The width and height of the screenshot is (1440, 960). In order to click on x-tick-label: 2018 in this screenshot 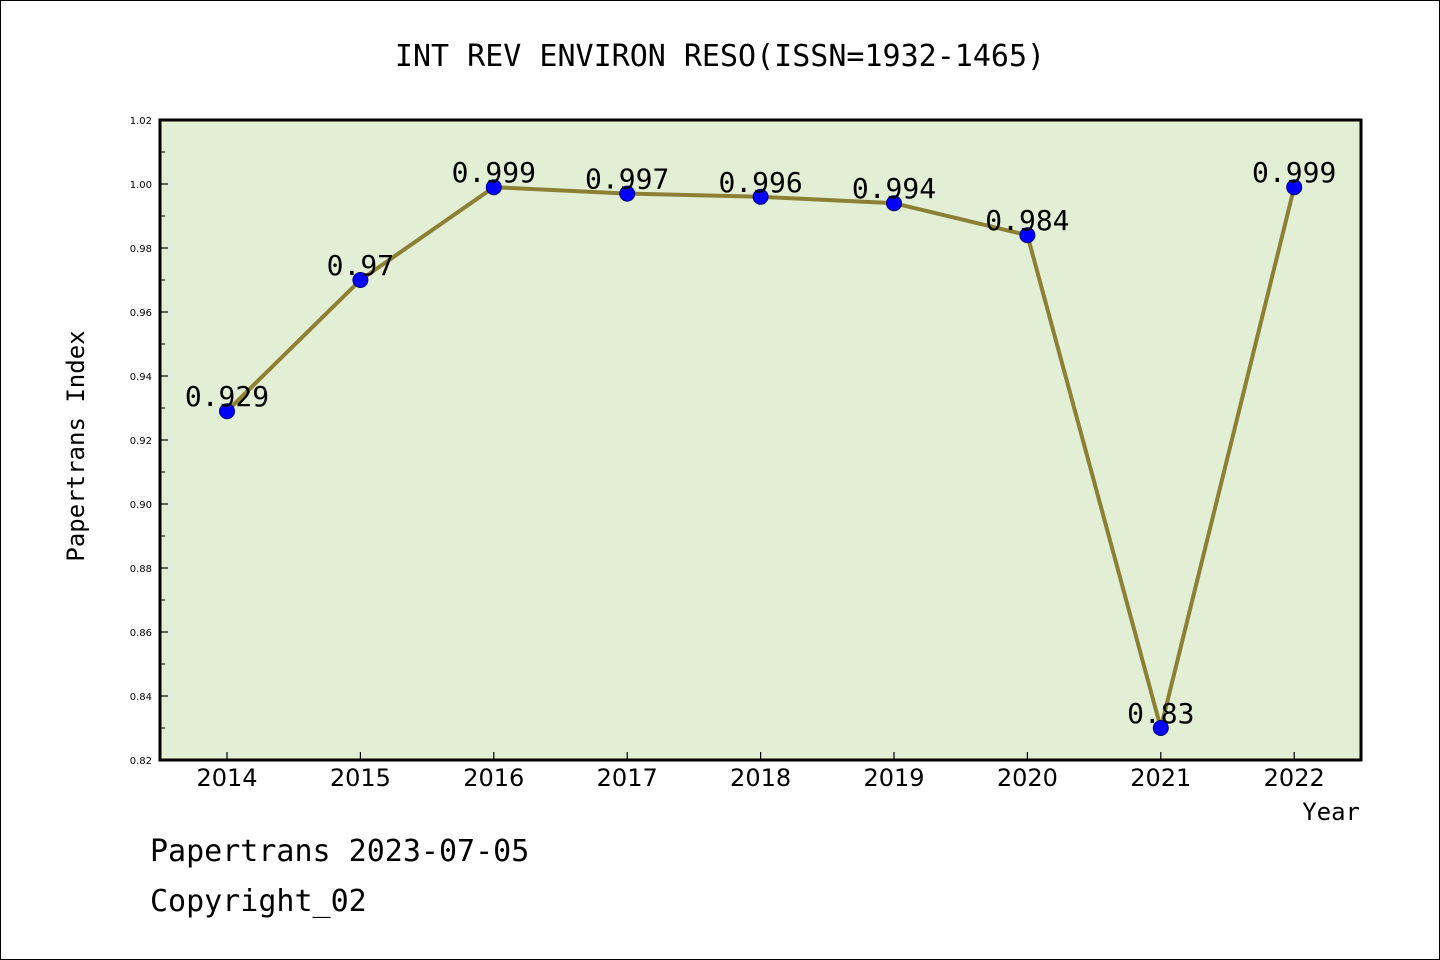, I will do `click(760, 778)`.